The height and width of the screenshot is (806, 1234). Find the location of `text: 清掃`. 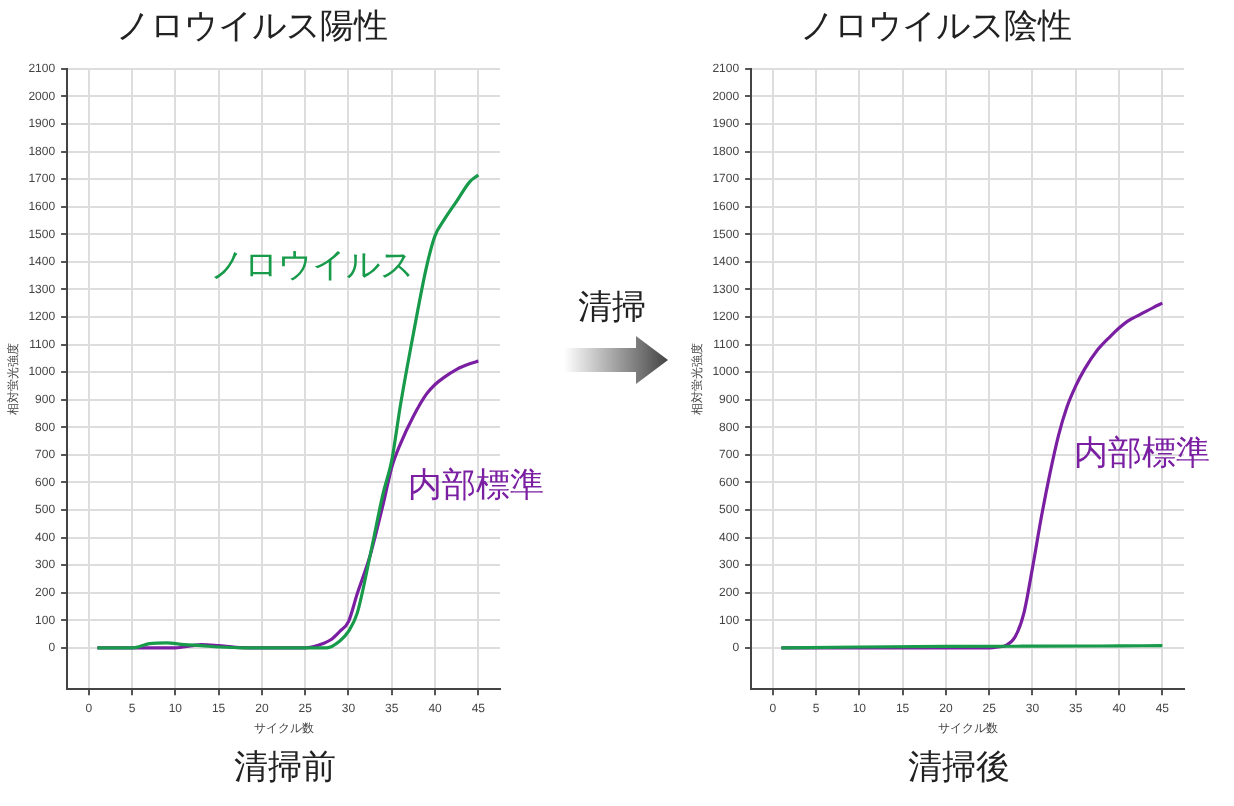

text: 清掃 is located at coordinates (612, 308).